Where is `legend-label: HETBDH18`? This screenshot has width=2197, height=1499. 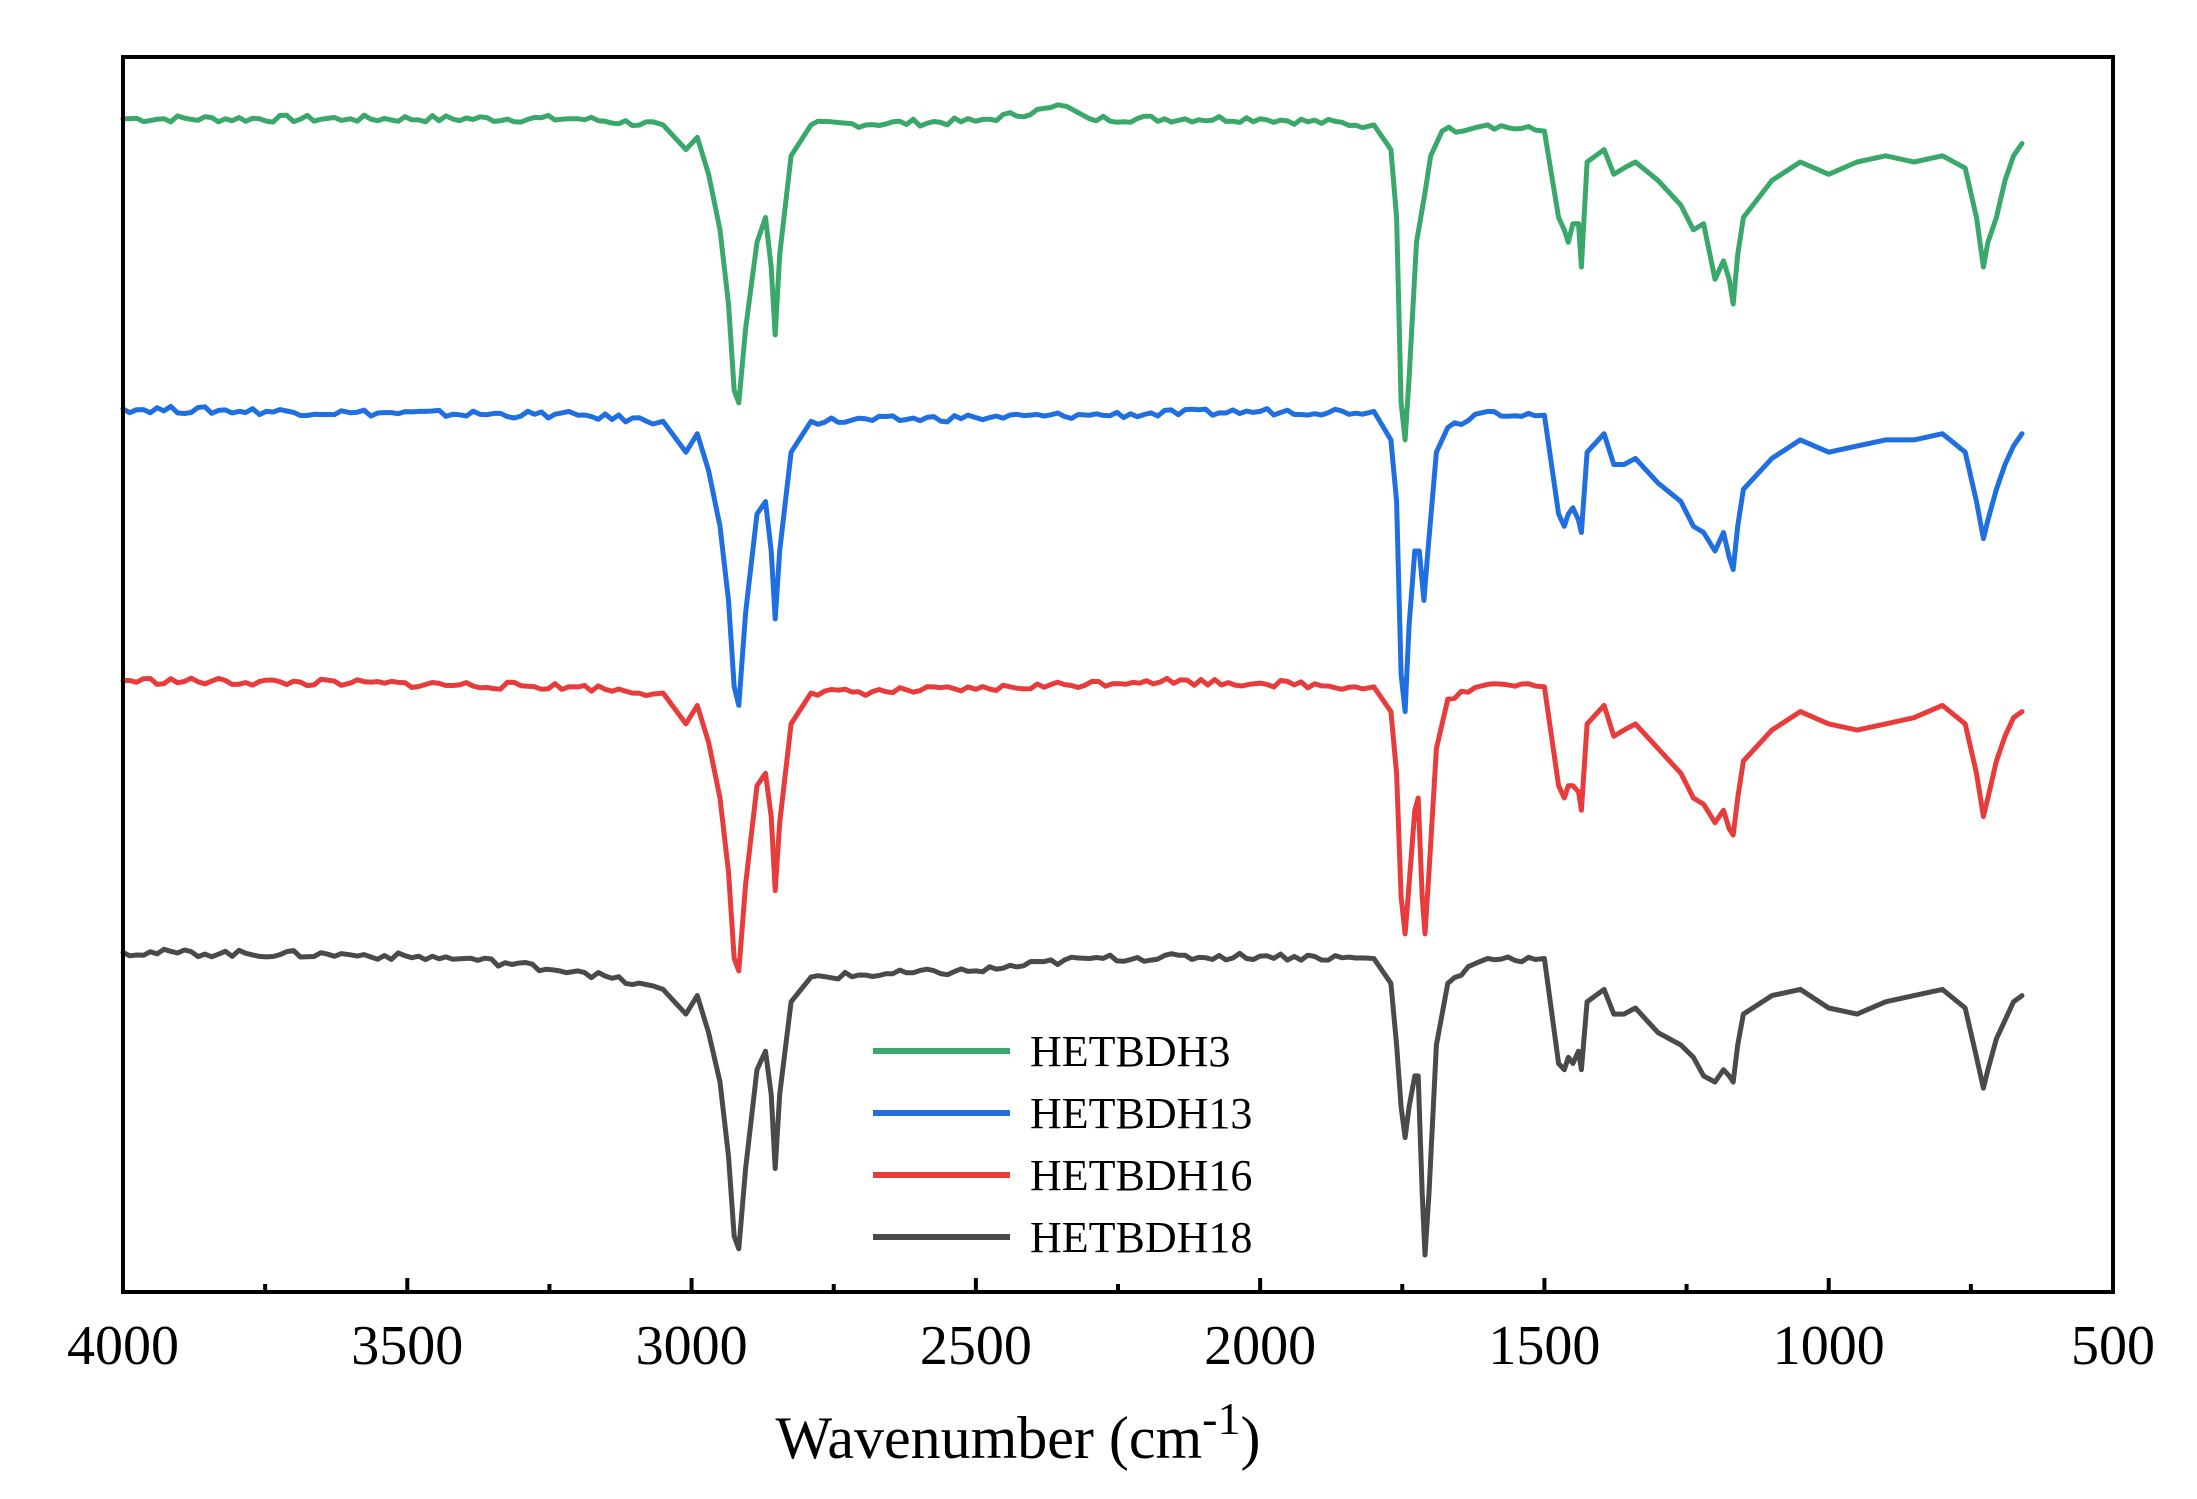
legend-label: HETBDH18 is located at coordinates (1141, 1237).